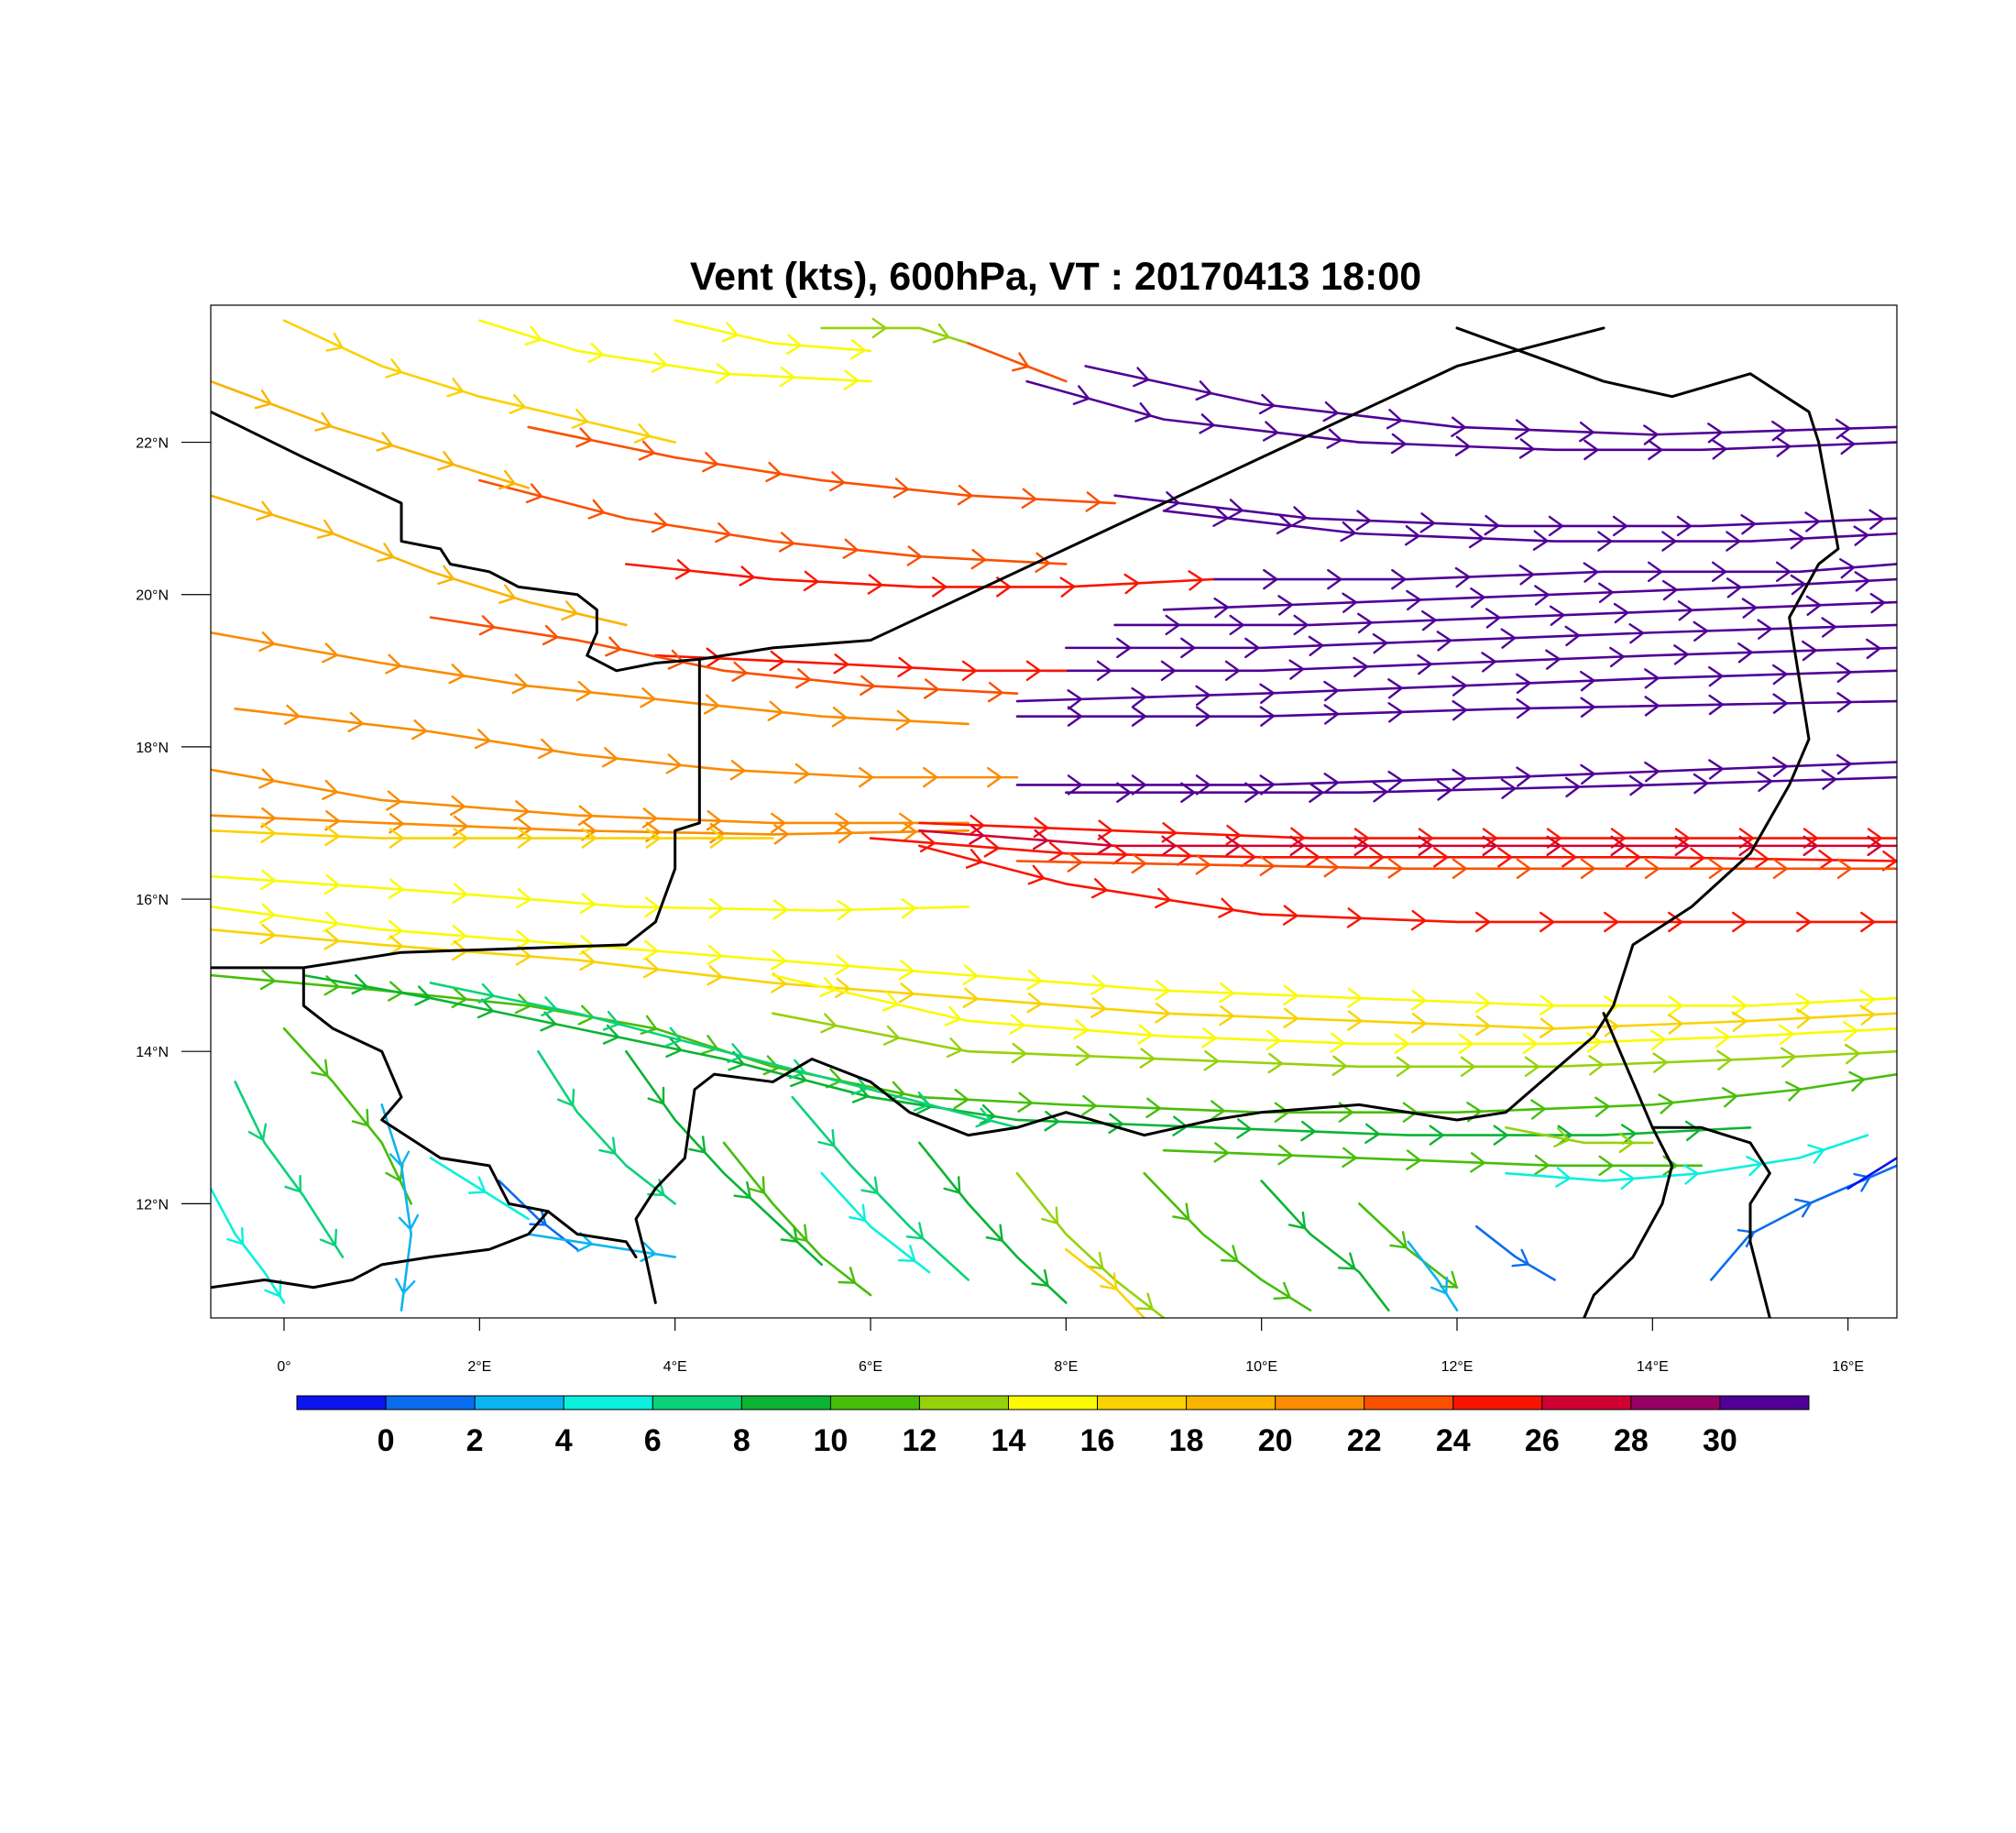 The height and width of the screenshot is (1833, 2016). I want to click on colorbar-label: 0, so click(386, 1440).